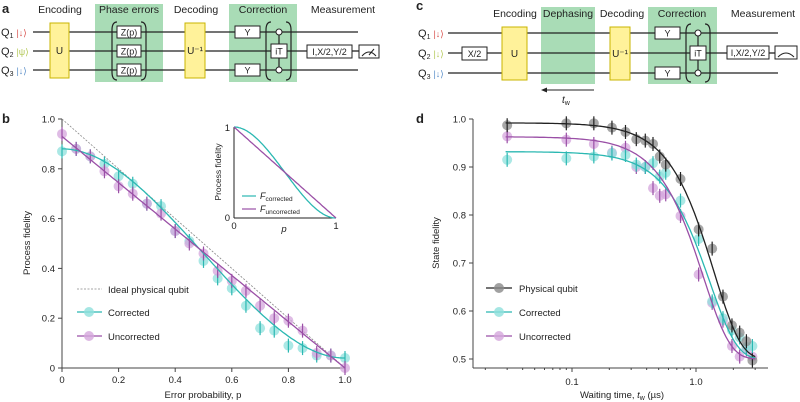 Image resolution: width=800 pixels, height=402 pixels. Describe the element at coordinates (335, 226) in the screenshot. I see `inset-x-tick-label: 1` at that location.